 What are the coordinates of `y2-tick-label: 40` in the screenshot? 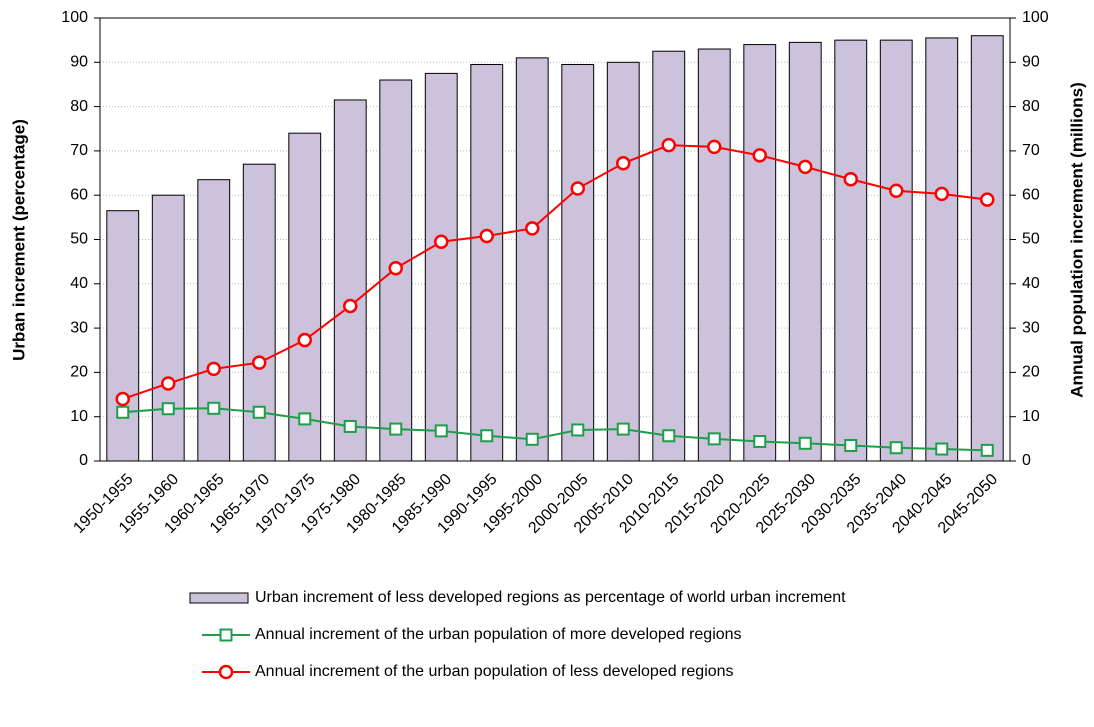 It's located at (1031, 283).